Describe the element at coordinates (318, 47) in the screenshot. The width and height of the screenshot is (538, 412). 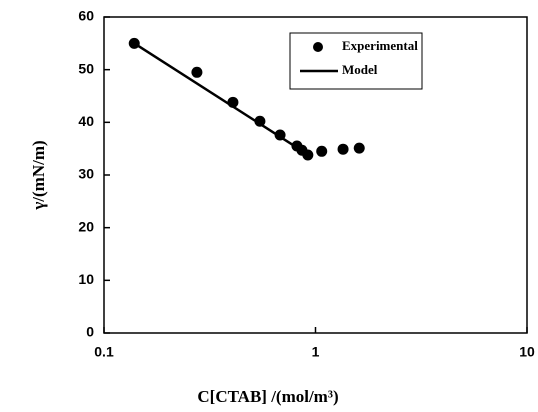
I see `legend-swatch` at that location.